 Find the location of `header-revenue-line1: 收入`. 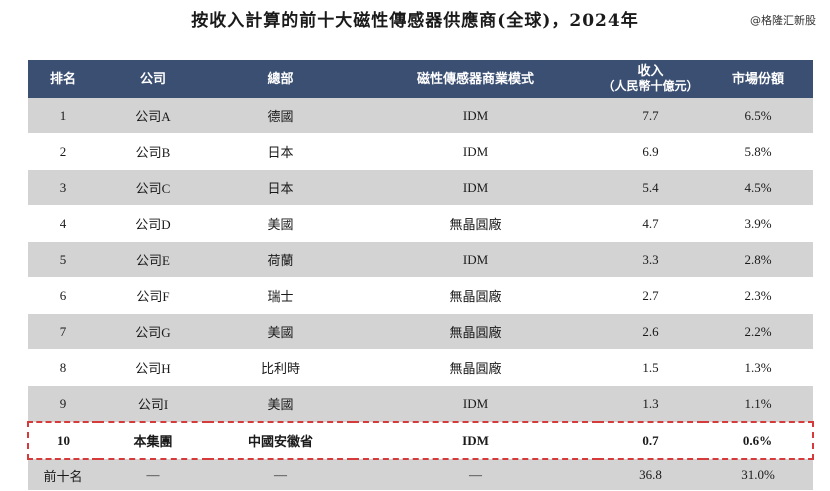

header-revenue-line1: 收入 is located at coordinates (650, 71).